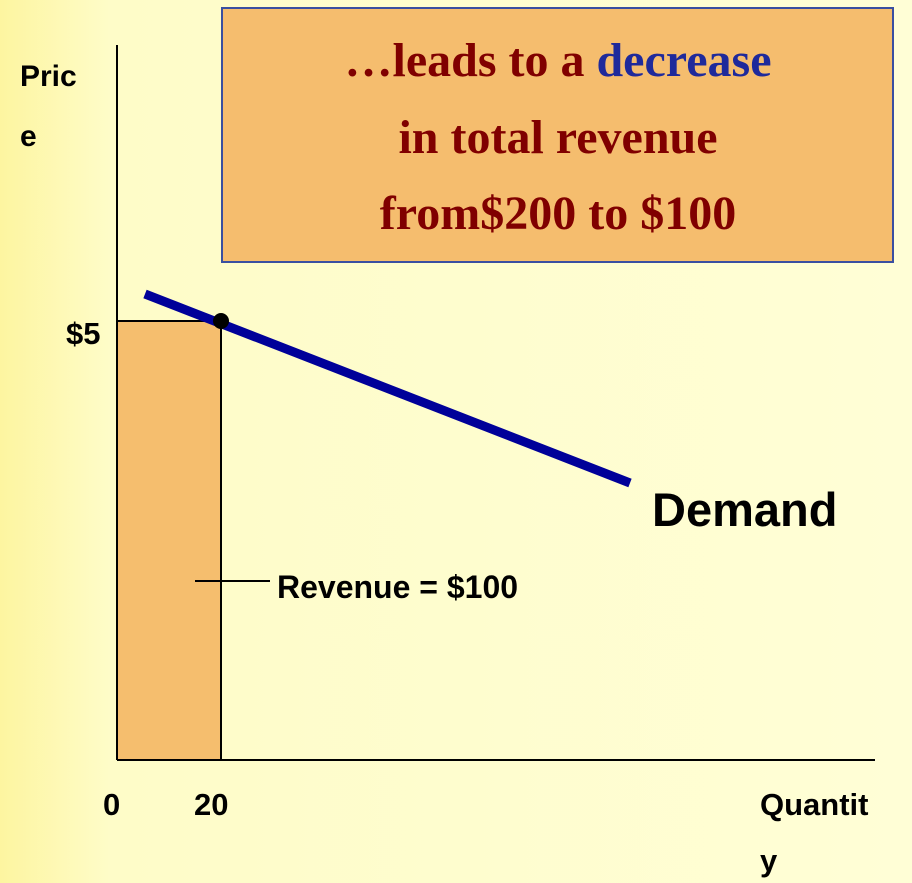  Describe the element at coordinates (557, 137) in the screenshot. I see `callout-line: in total revenue` at that location.